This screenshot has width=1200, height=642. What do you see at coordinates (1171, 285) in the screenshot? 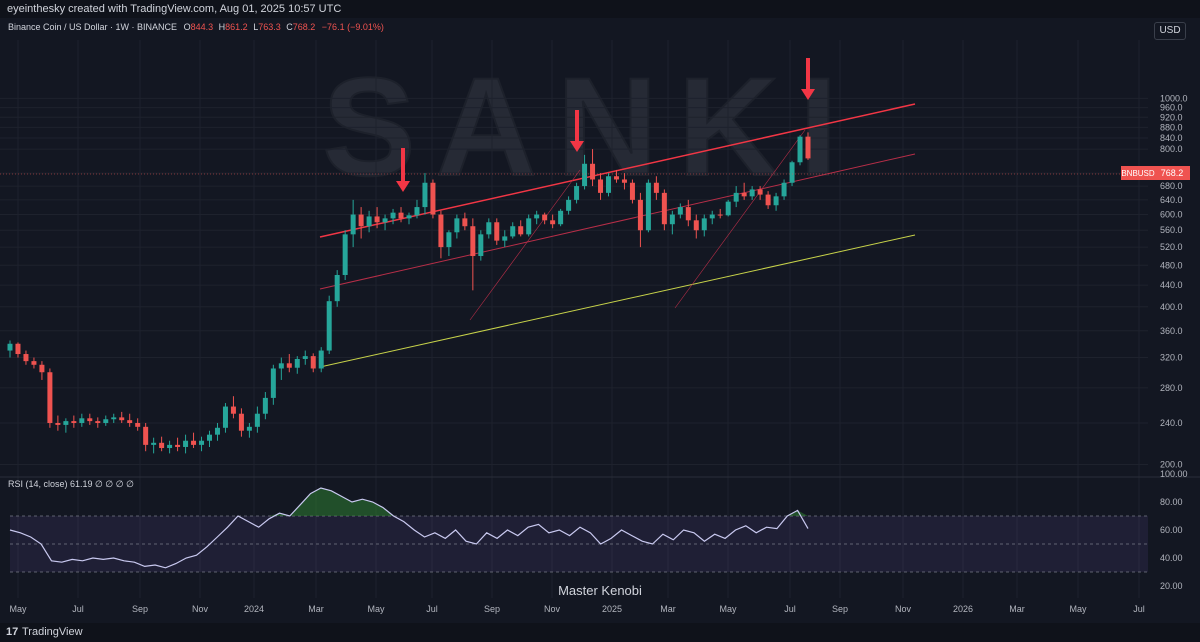
I see `price-tick-label: 440.0` at bounding box center [1171, 285].